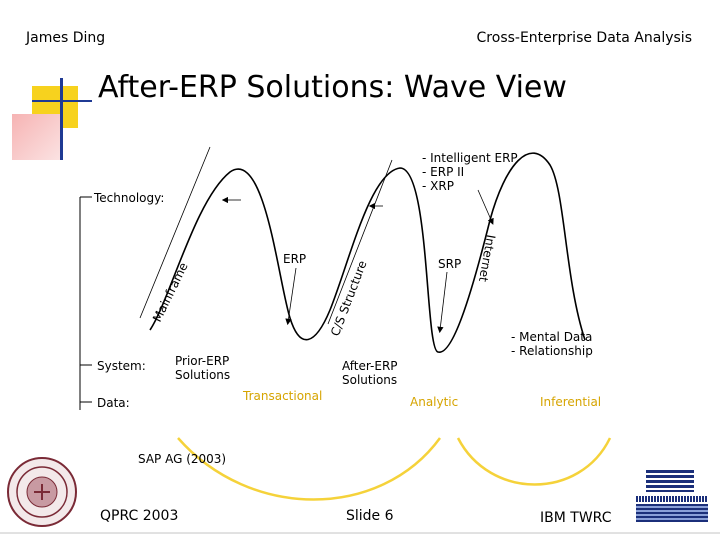 The width and height of the screenshot is (720, 540). Describe the element at coordinates (485, 207) in the screenshot. I see `arrow-intelligent` at that location.